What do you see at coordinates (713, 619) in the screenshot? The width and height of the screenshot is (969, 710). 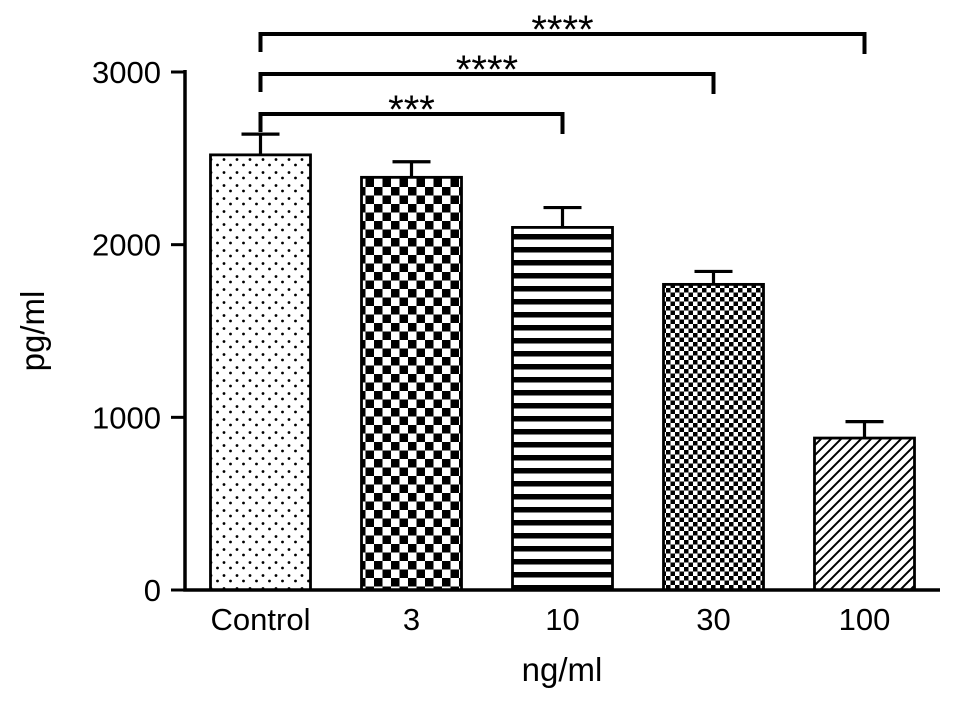 I see `x-tick-label: 30` at bounding box center [713, 619].